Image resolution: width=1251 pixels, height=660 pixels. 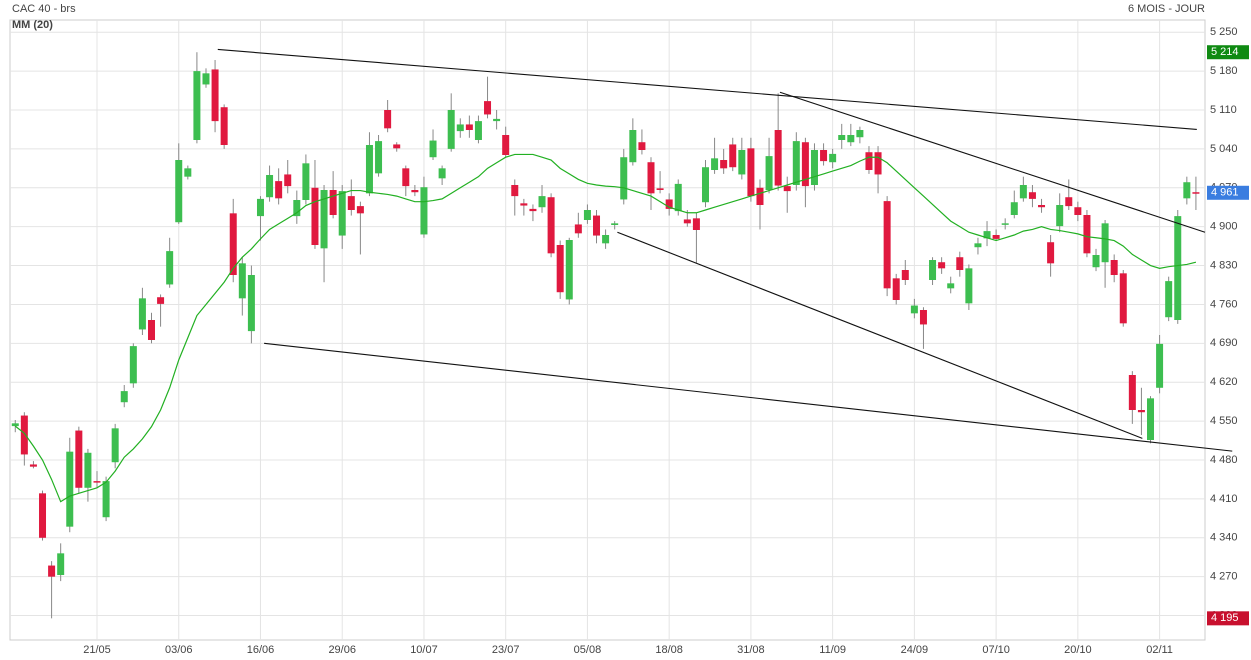 What do you see at coordinates (506, 650) in the screenshot?
I see `x-tick-label: 23/07` at bounding box center [506, 650].